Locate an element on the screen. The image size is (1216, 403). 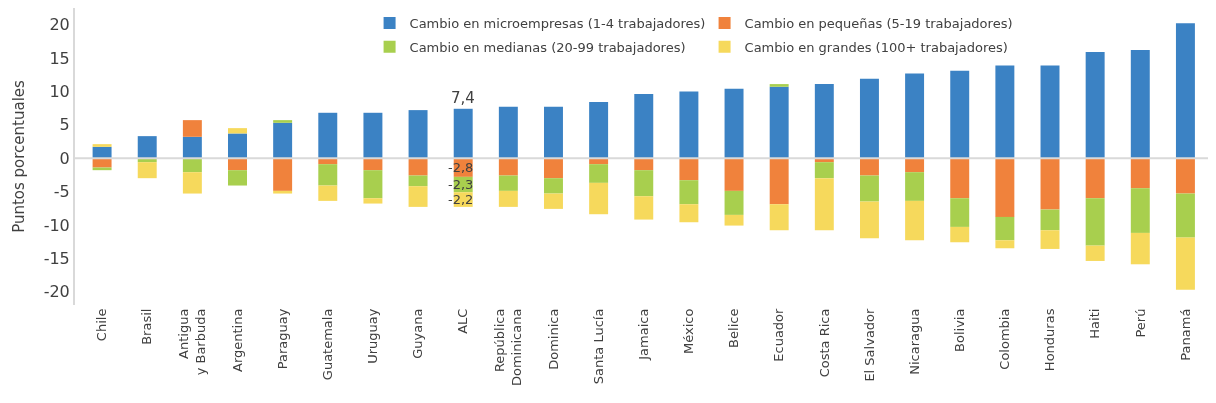
x-tick-label: Chile is located at coordinates (102, 325).